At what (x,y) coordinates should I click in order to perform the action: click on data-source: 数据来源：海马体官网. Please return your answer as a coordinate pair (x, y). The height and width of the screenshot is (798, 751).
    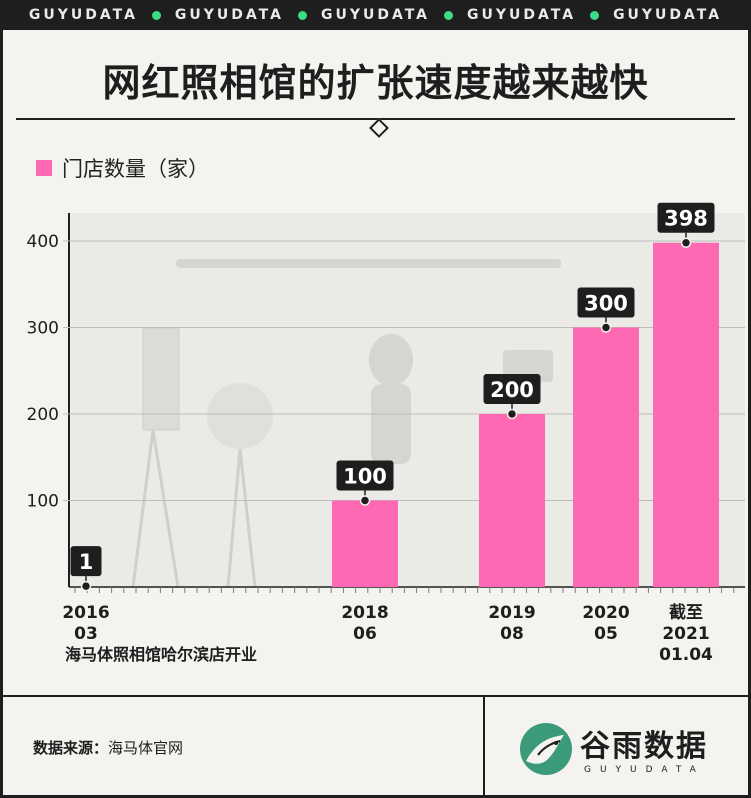
    Looking at the image, I should click on (108, 747).